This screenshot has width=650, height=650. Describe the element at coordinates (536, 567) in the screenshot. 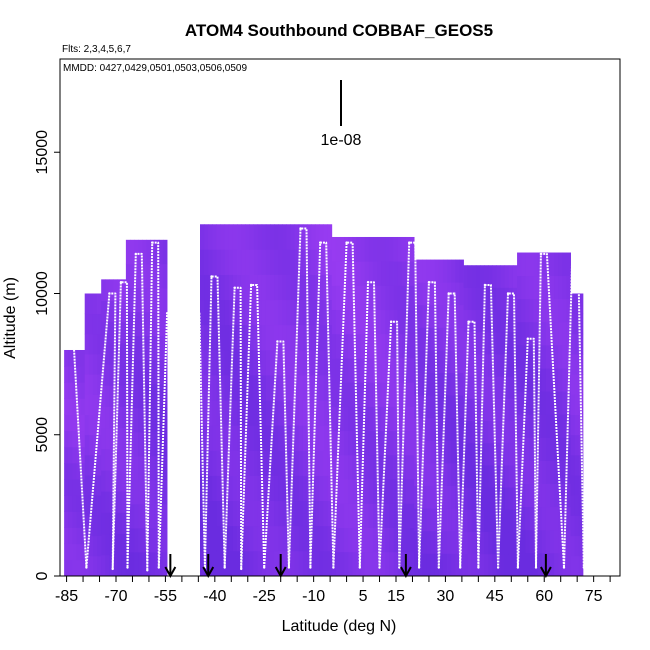

I see `profile-trough-point` at that location.